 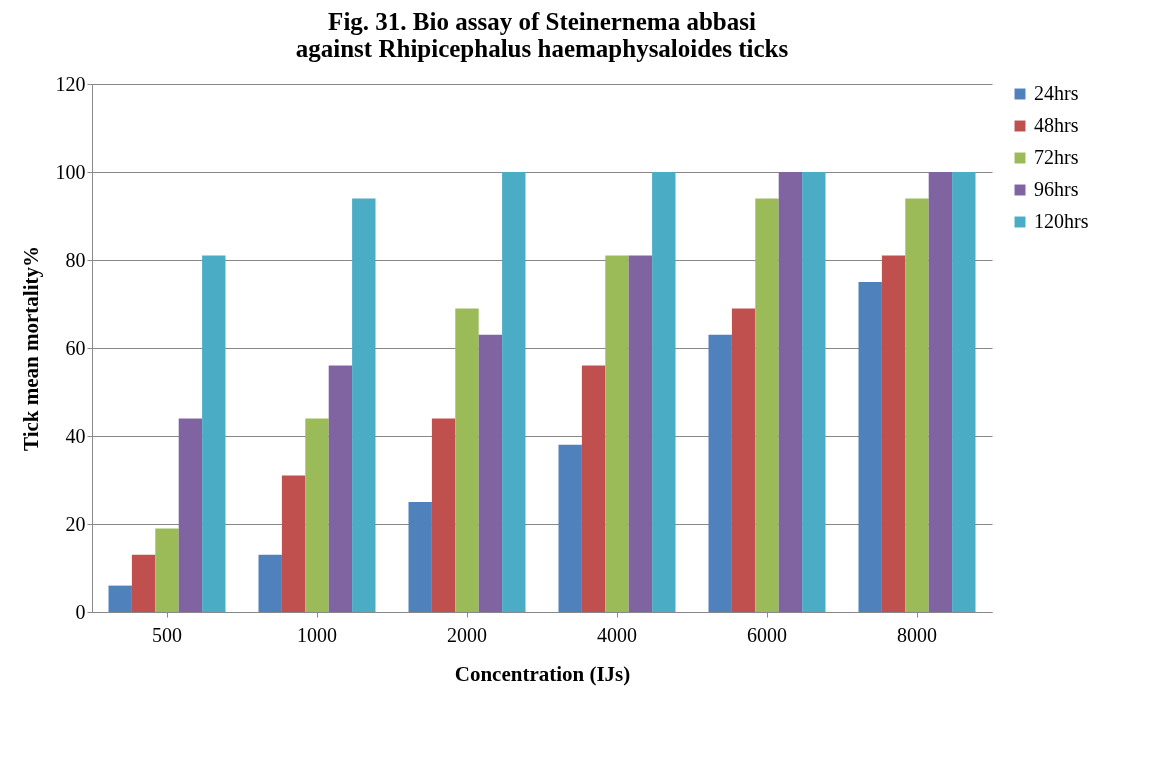 I want to click on x-tick-label: 500, so click(x=167, y=634).